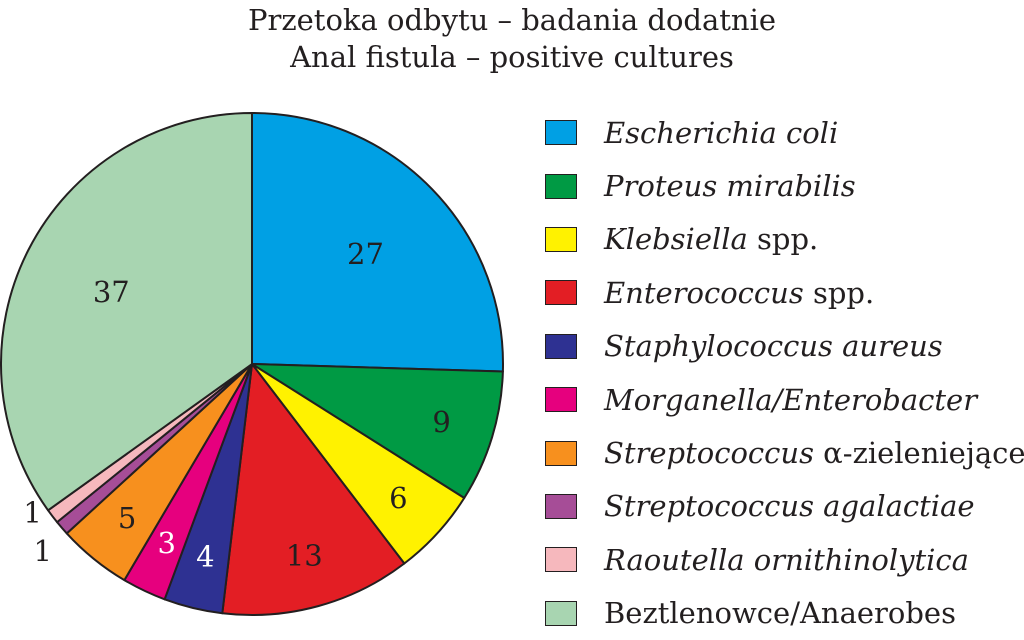 The width and height of the screenshot is (1024, 640). What do you see at coordinates (441, 422) in the screenshot?
I see `data-label-proteus-mirabilis: 9` at bounding box center [441, 422].